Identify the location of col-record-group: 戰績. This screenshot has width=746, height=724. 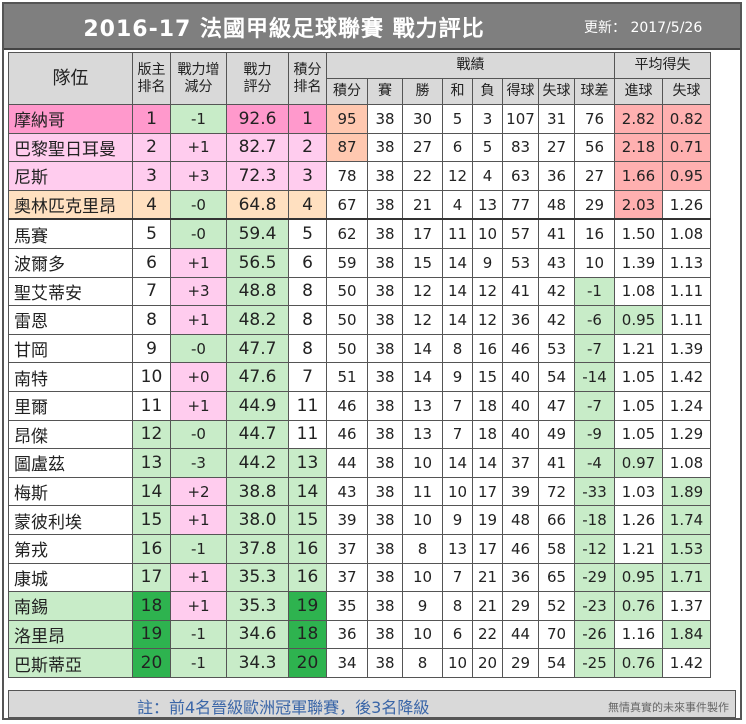
(470, 65).